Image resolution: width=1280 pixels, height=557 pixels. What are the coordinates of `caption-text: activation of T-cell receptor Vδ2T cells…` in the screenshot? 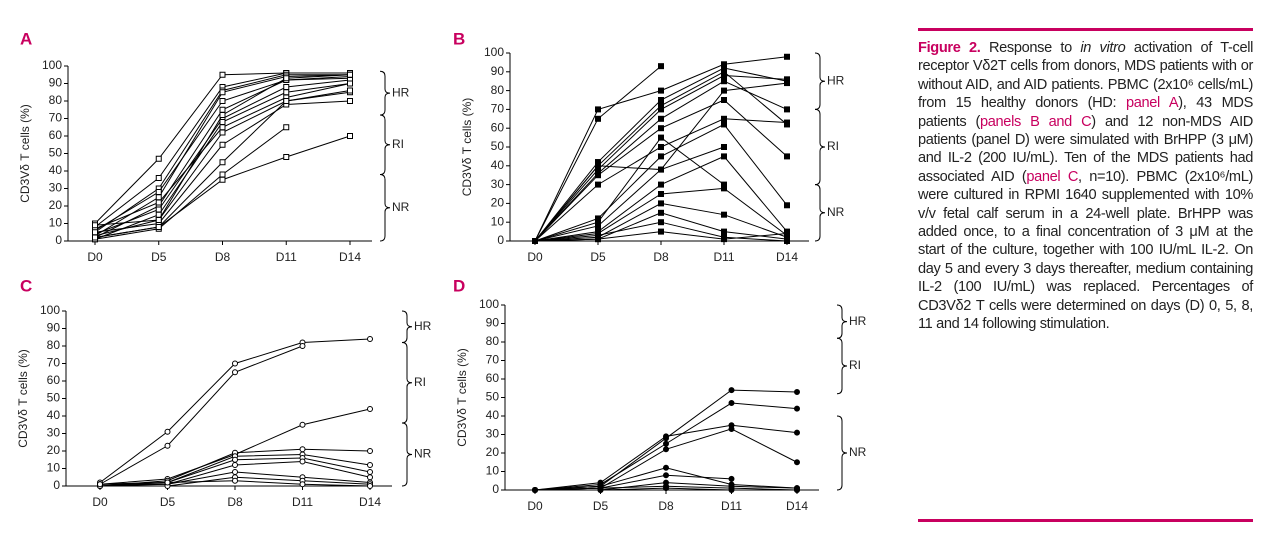 It's located at (1085, 76).